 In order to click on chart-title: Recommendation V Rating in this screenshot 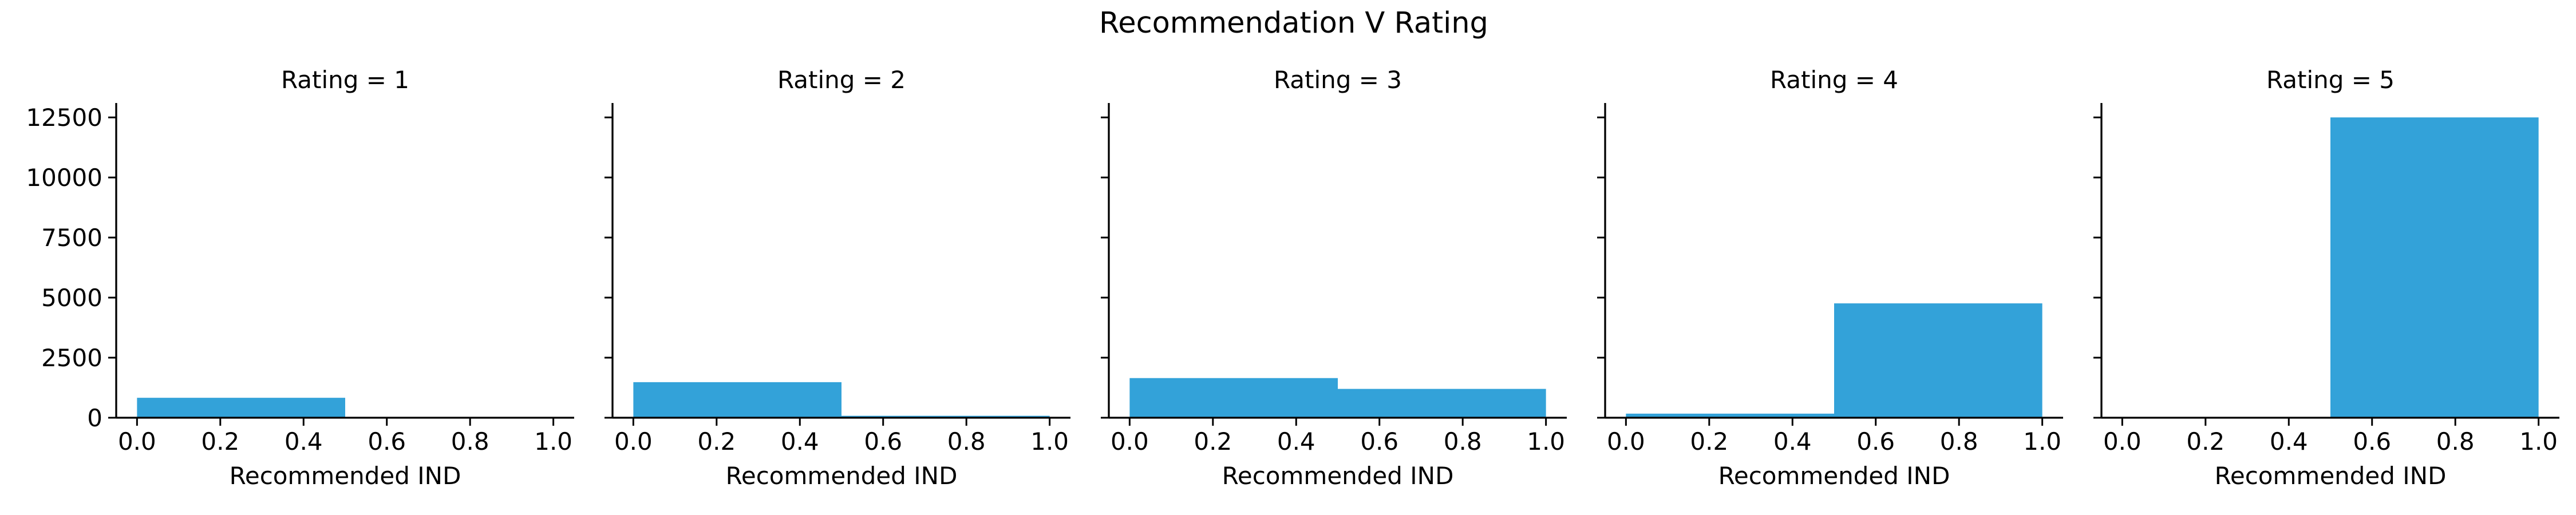, I will do `click(1293, 23)`.